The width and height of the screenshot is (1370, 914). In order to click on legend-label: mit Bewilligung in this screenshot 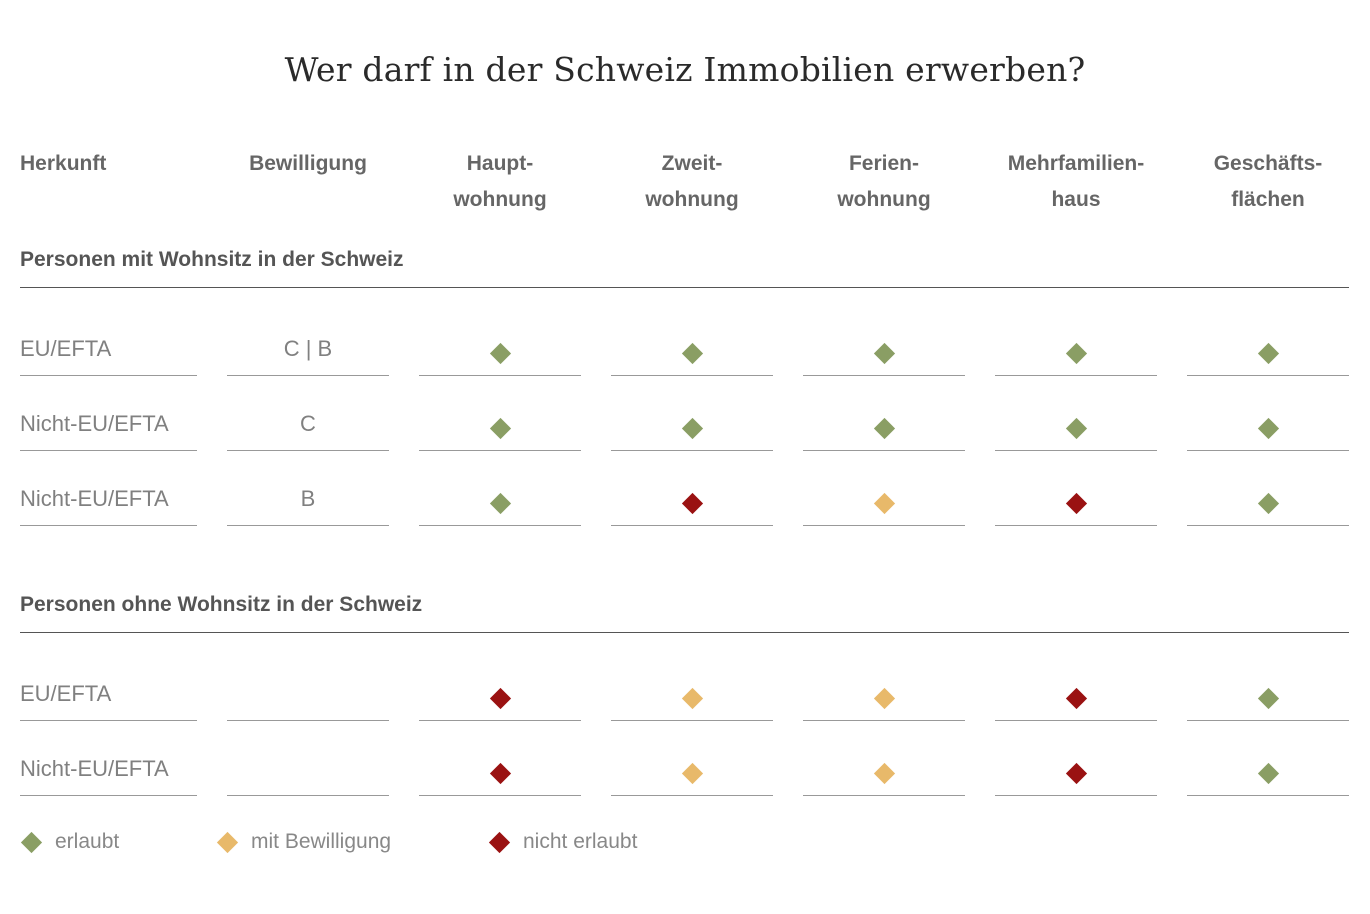, I will do `click(321, 841)`.